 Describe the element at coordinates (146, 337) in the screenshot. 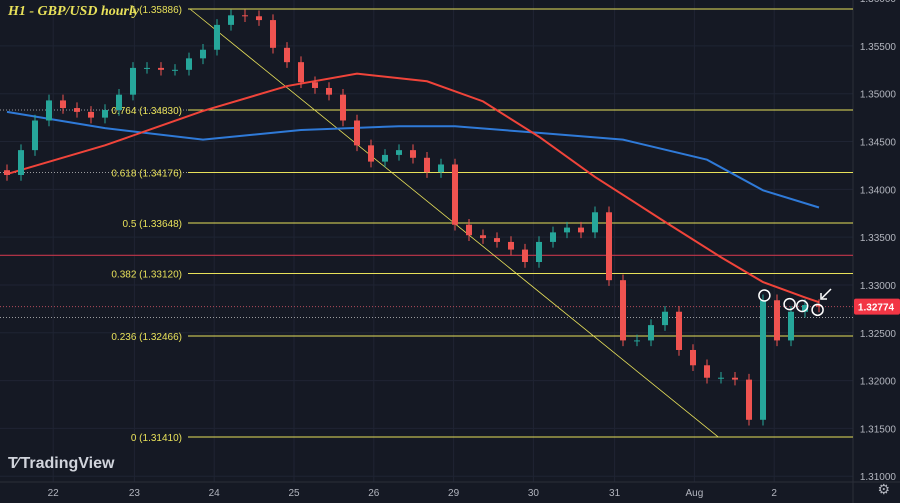

I see `fib-level-label: 0.236 (1.32466)` at that location.